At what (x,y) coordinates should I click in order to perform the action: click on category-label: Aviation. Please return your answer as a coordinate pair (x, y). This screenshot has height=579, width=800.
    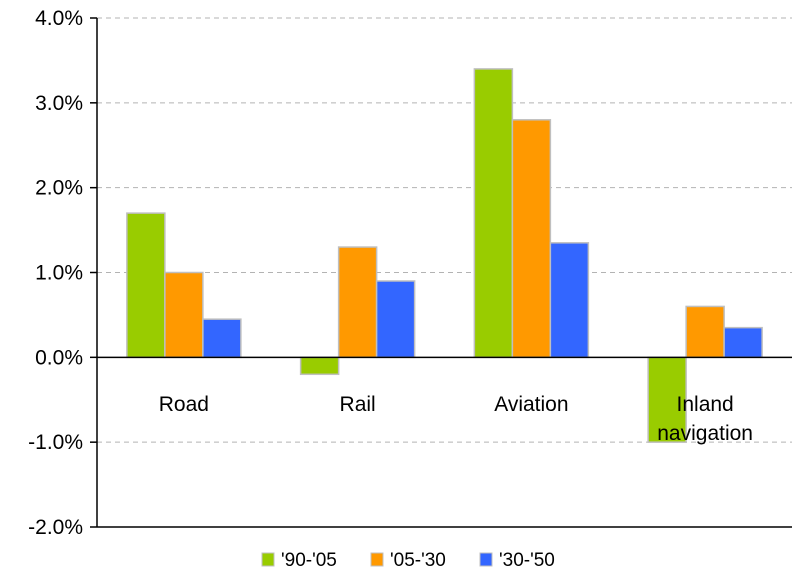
    Looking at the image, I should click on (531, 404).